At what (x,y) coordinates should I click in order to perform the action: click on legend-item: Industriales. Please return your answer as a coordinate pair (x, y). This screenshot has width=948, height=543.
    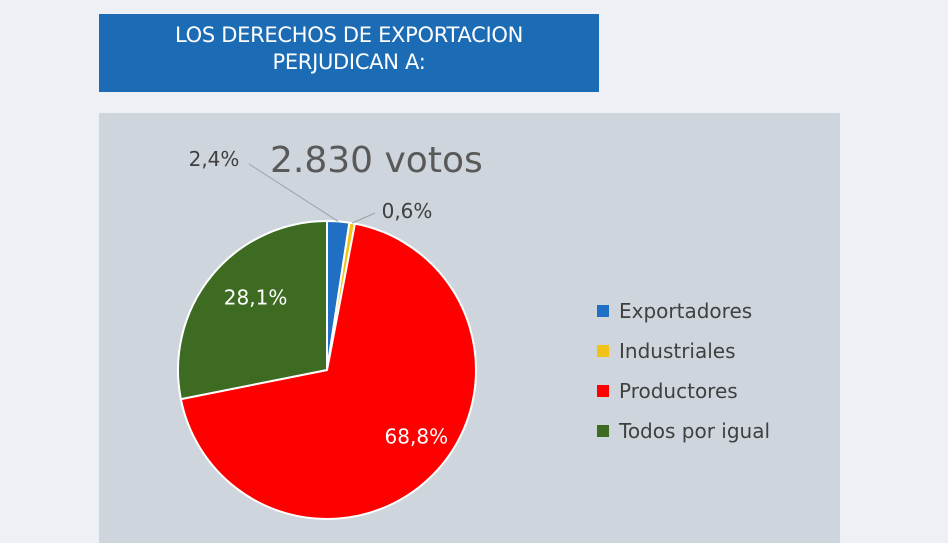
    Looking at the image, I should click on (683, 351).